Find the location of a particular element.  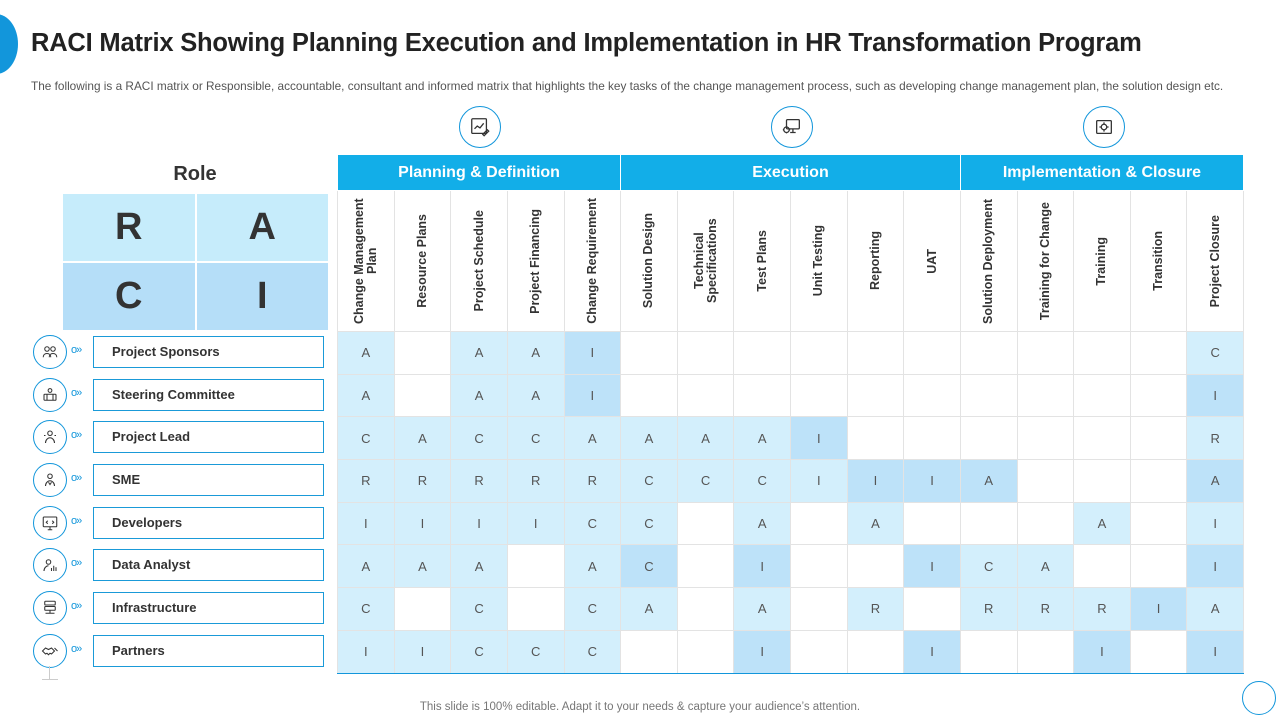

task-label: Project Schedule is located at coordinates (478, 261).